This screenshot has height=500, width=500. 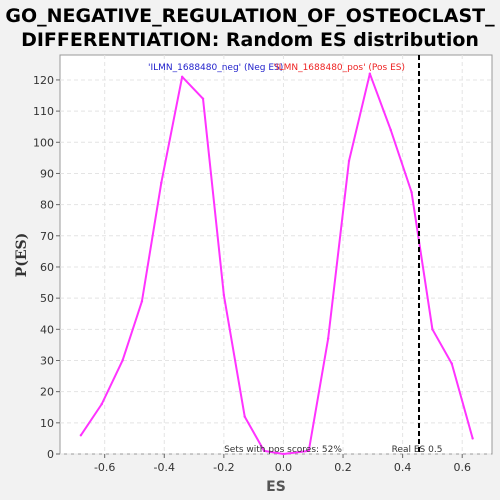 What do you see at coordinates (283, 450) in the screenshot?
I see `pos-score-annotation: Sets with pos scores: 52%` at bounding box center [283, 450].